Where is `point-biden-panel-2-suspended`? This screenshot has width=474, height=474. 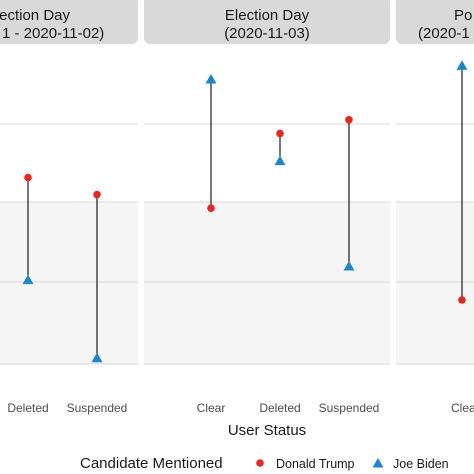 point-biden-panel-2-suspended is located at coordinates (349, 266).